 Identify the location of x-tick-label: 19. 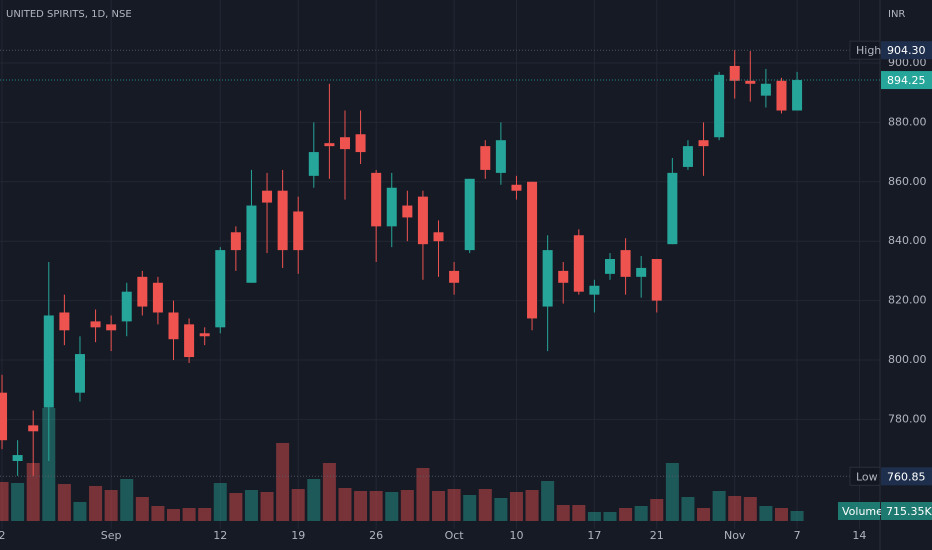
(298, 535).